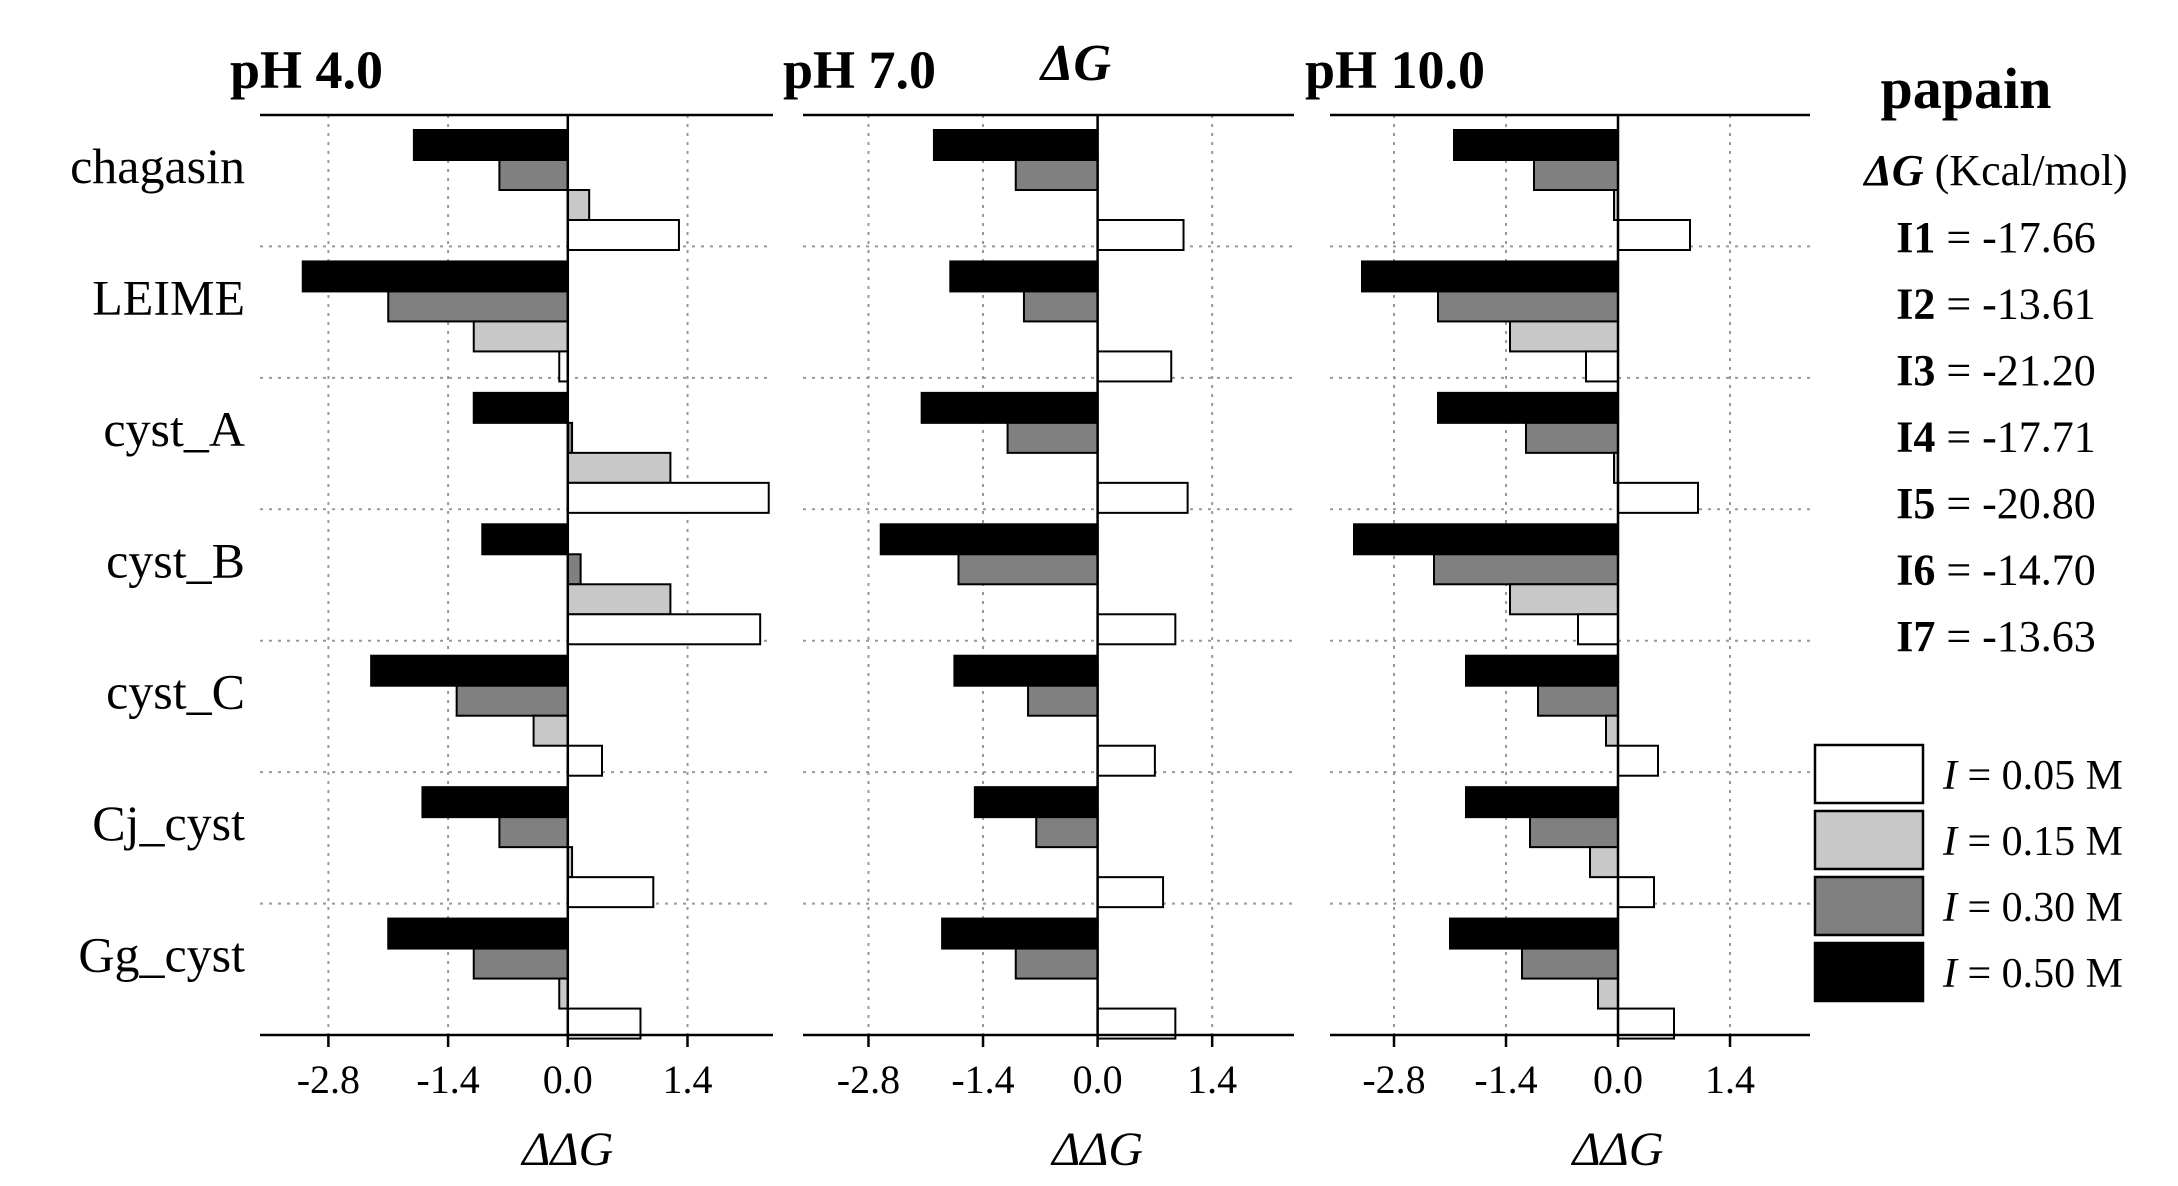 The width and height of the screenshot is (2178, 1186). I want to click on bar-cj-cyst-s2, so click(1574, 832).